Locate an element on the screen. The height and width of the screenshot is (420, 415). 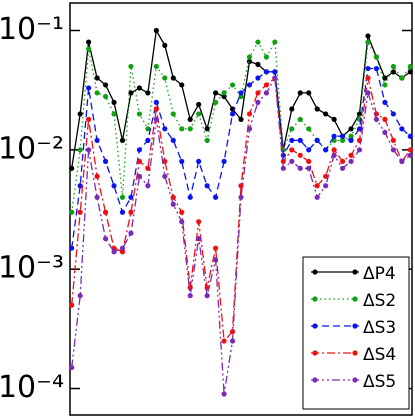
legend-label: ΔS2 is located at coordinates (379, 301).